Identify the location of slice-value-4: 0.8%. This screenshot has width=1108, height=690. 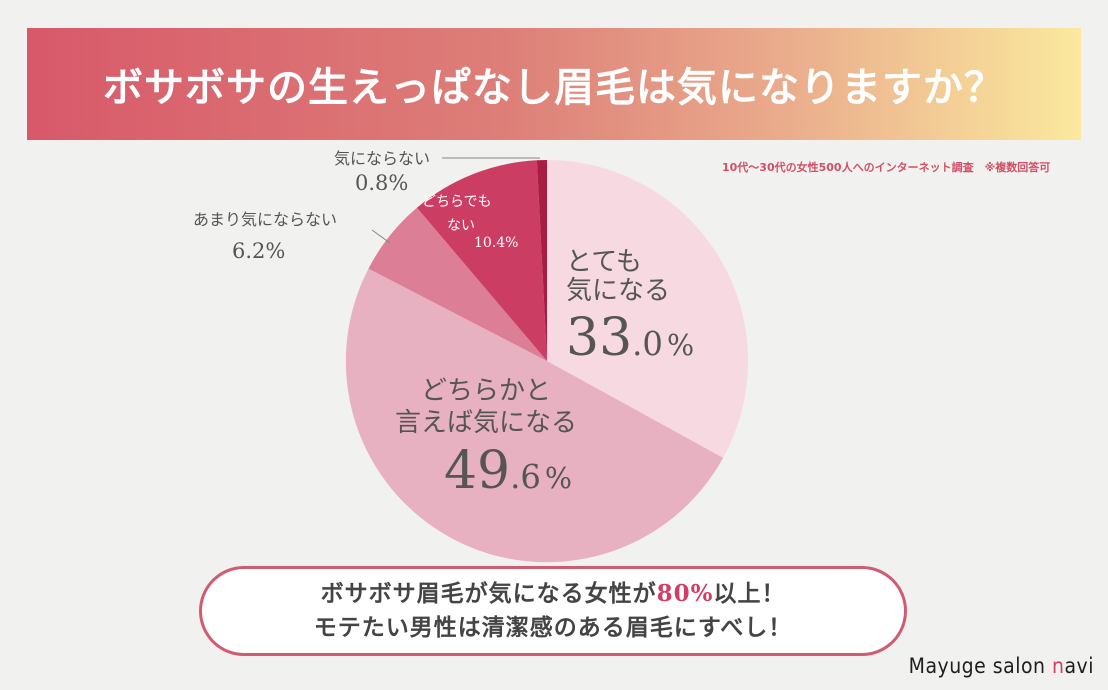
(381, 183).